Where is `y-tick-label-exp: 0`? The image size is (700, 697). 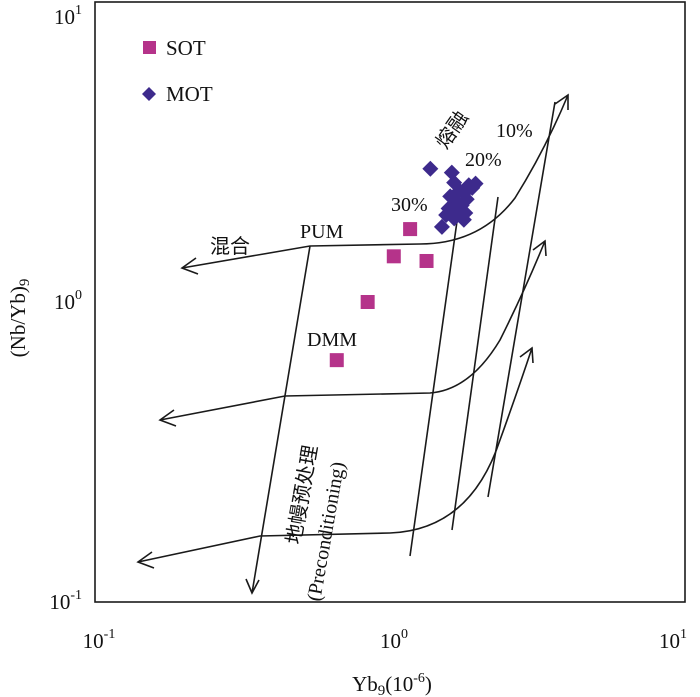 y-tick-label-exp: 0 is located at coordinates (78, 295).